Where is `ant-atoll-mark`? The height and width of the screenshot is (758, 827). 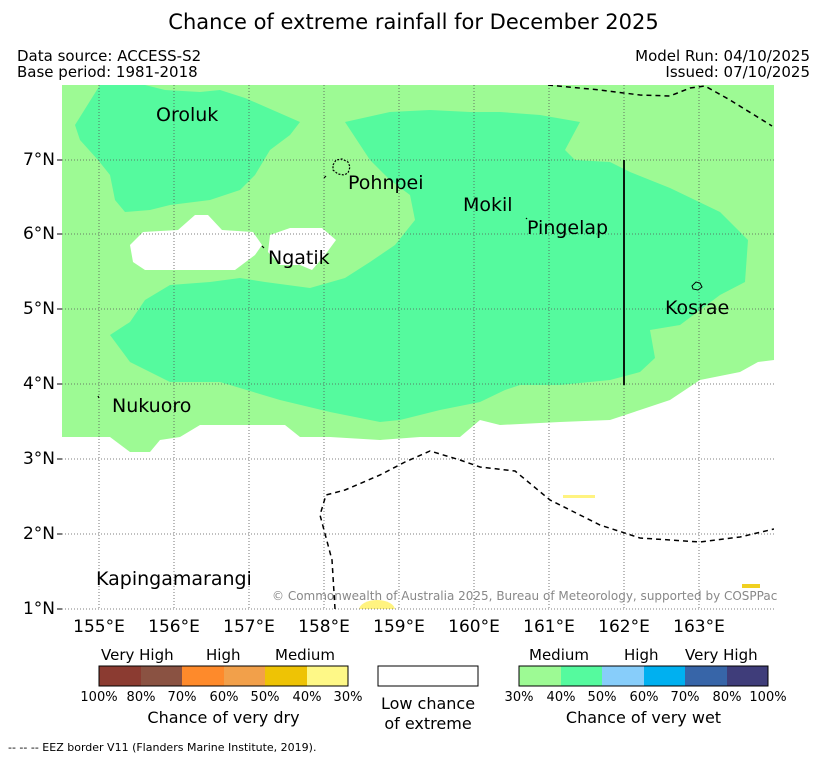
ant-atoll-mark is located at coordinates (325, 177).